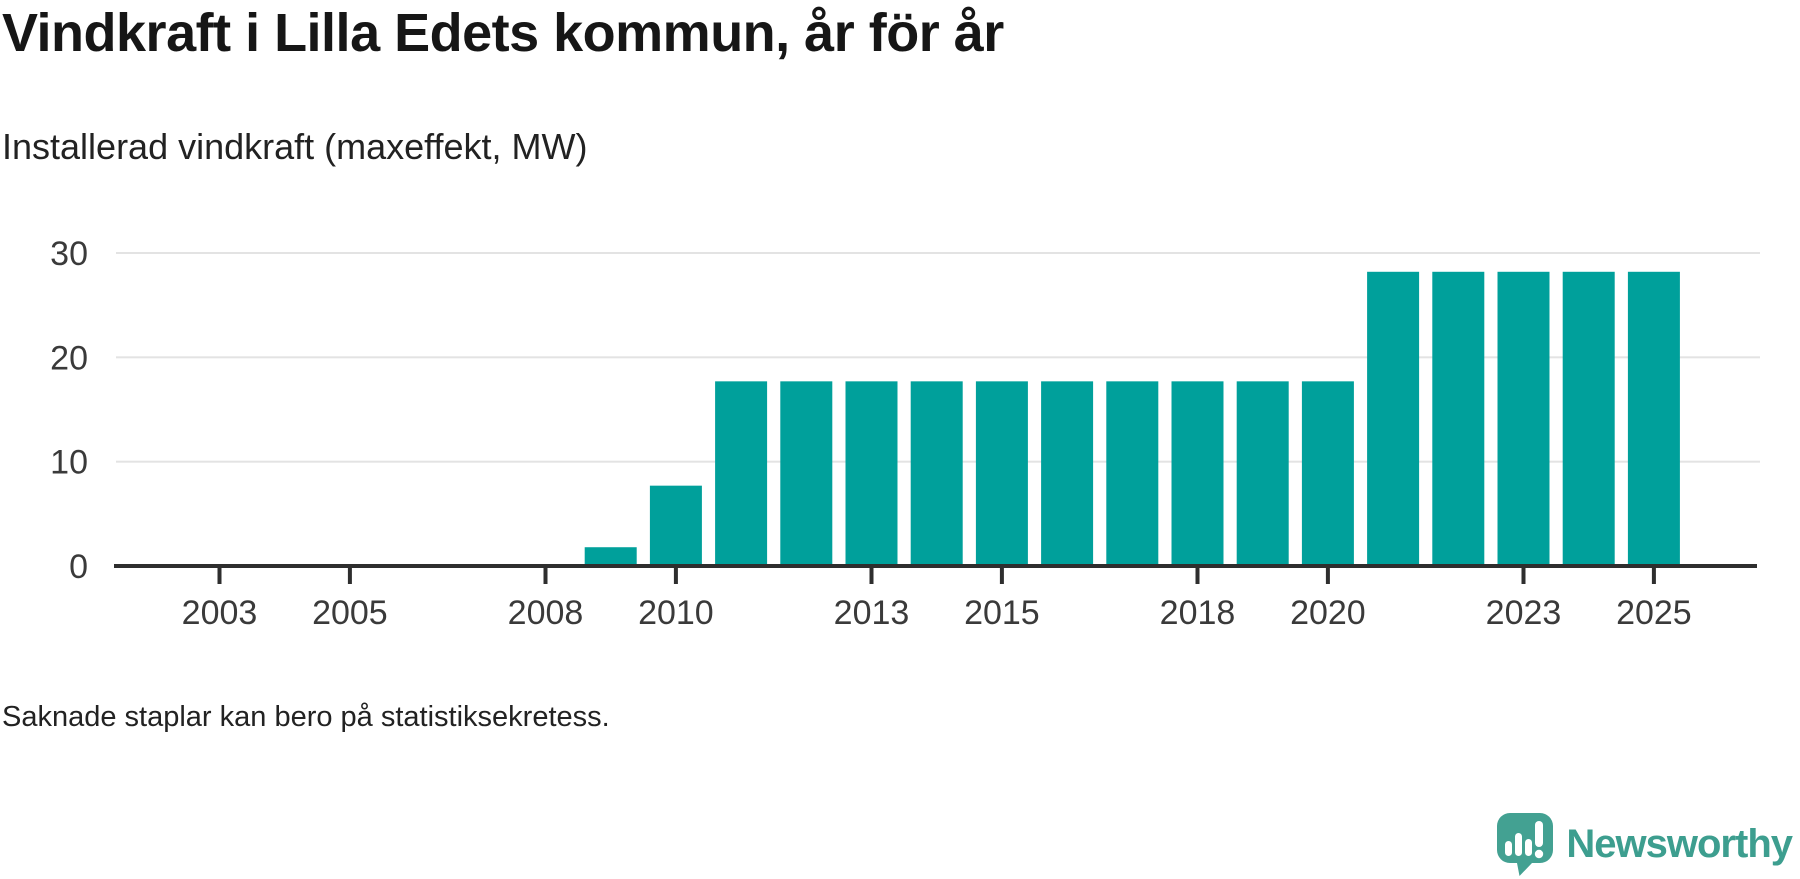 The width and height of the screenshot is (1800, 879). What do you see at coordinates (1198, 613) in the screenshot?
I see `x-tick-label-2018: 2018` at bounding box center [1198, 613].